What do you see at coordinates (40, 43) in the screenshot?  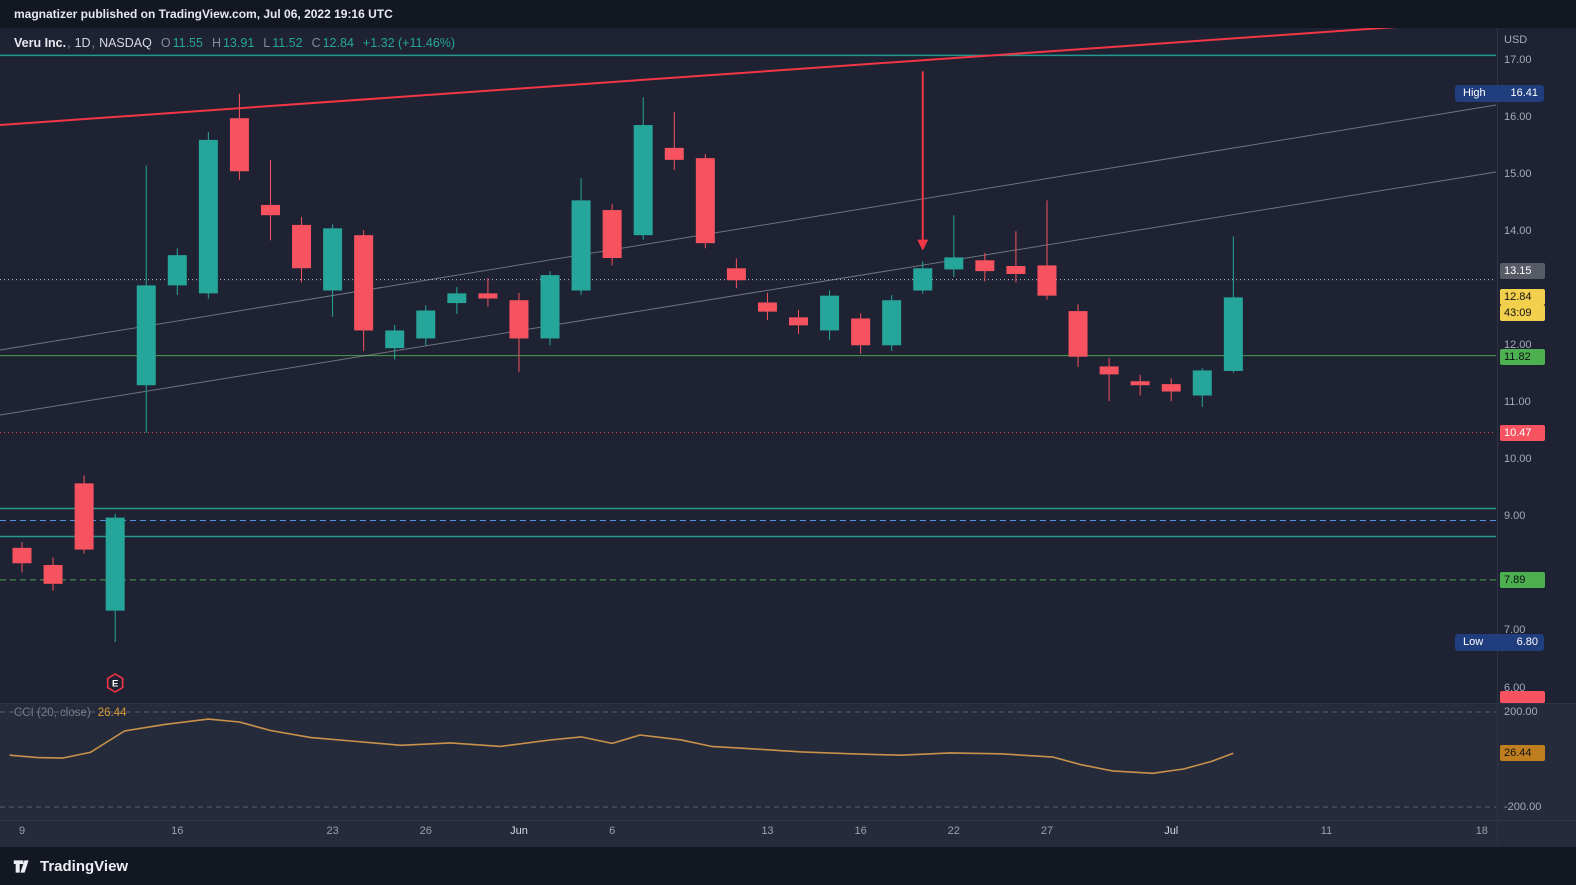 I see `symbol-name: Veru Inc.` at bounding box center [40, 43].